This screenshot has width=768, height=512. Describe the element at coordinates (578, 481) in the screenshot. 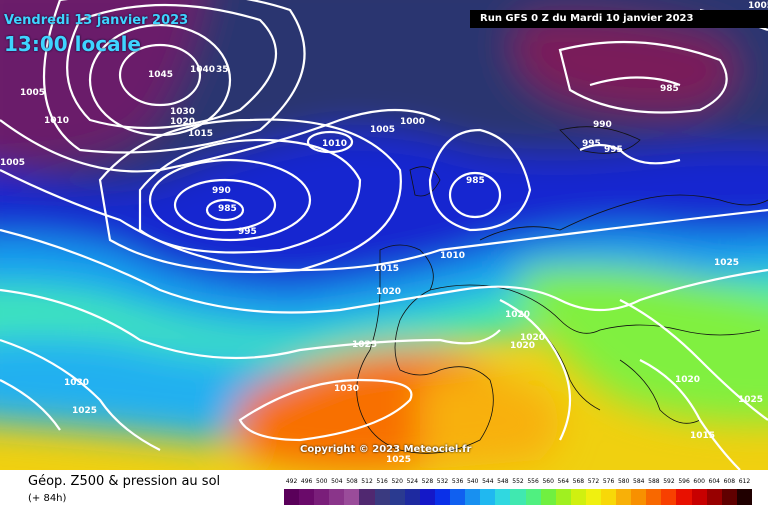

I see `legend-value: 568` at that location.